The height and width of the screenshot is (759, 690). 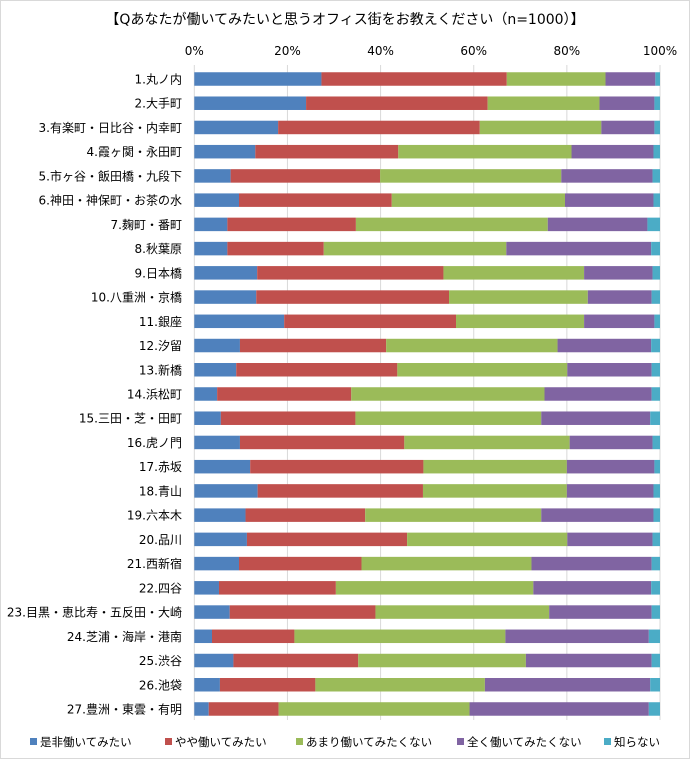 What do you see at coordinates (154, 394) in the screenshot?
I see `category-label: 14.浜松町` at bounding box center [154, 394].